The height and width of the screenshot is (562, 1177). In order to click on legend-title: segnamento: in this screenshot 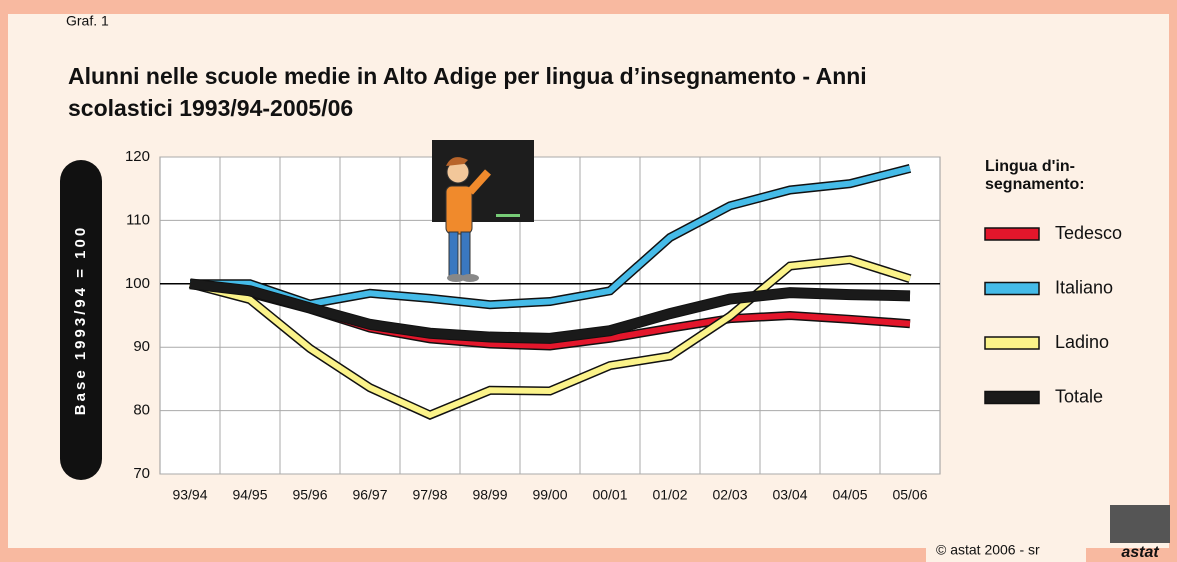, I will do `click(1035, 184)`.